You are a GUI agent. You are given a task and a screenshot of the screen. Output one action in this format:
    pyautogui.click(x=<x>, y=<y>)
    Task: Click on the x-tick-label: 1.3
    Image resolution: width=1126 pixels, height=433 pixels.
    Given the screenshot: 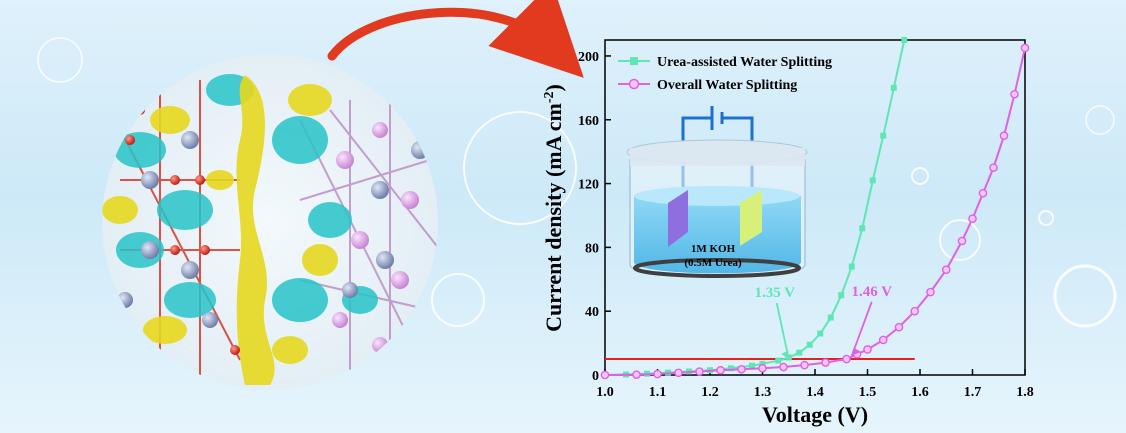 What is the action you would take?
    pyautogui.click(x=763, y=392)
    